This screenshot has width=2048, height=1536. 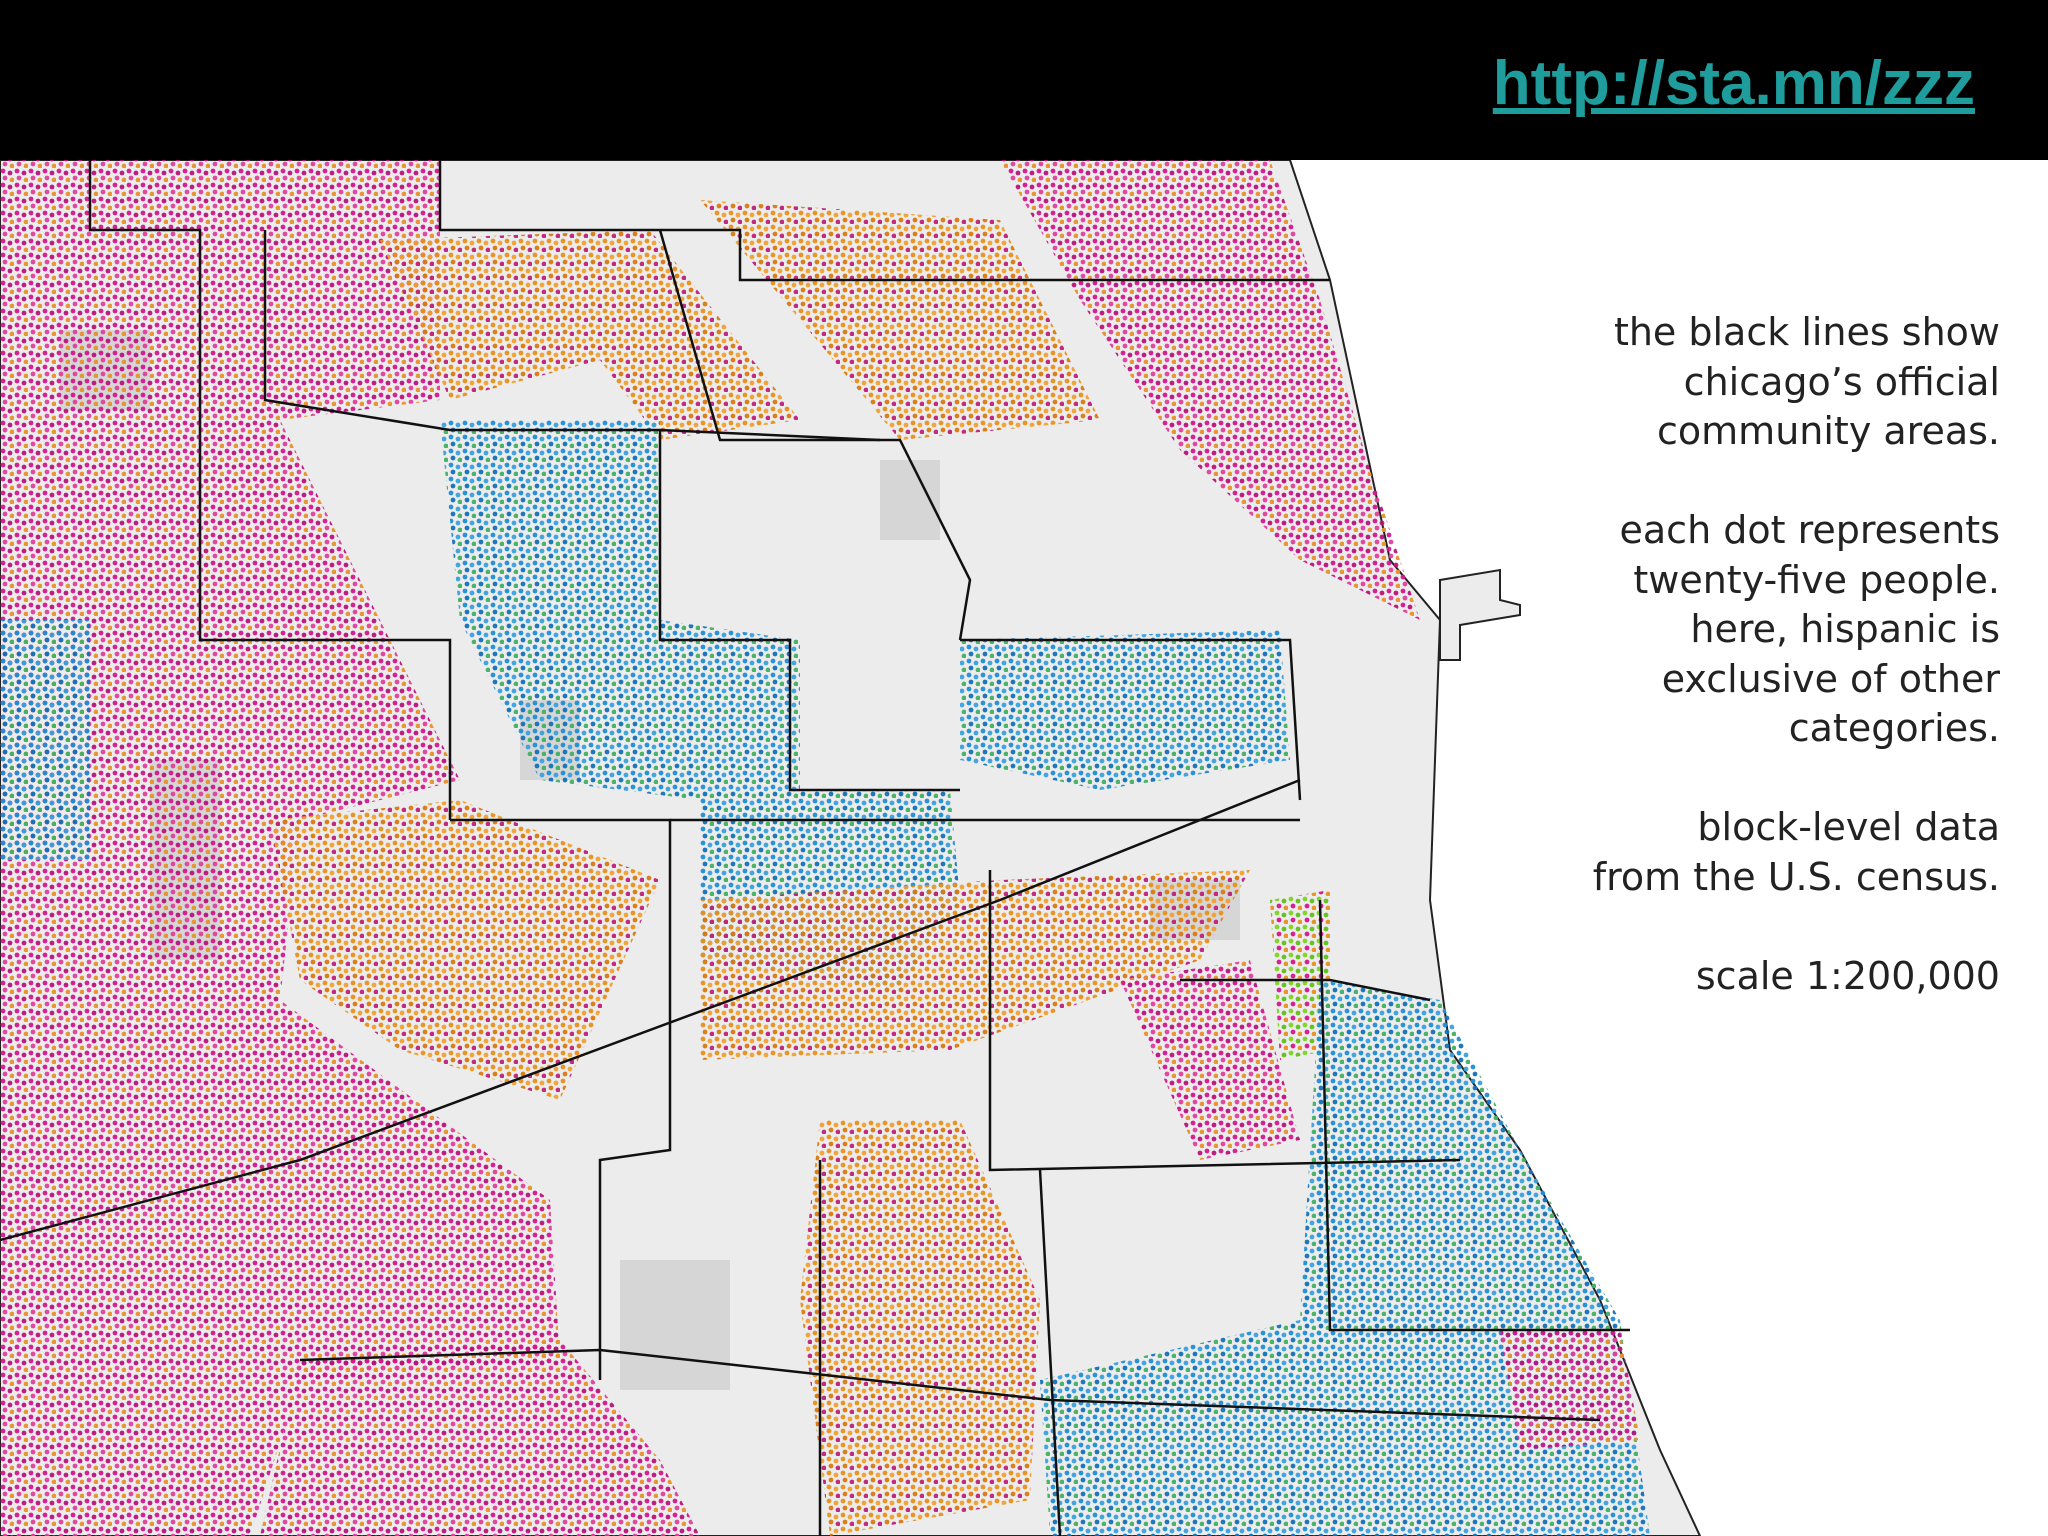 I want to click on header-bar: http://sta.mn/zzz, so click(x=1024, y=80).